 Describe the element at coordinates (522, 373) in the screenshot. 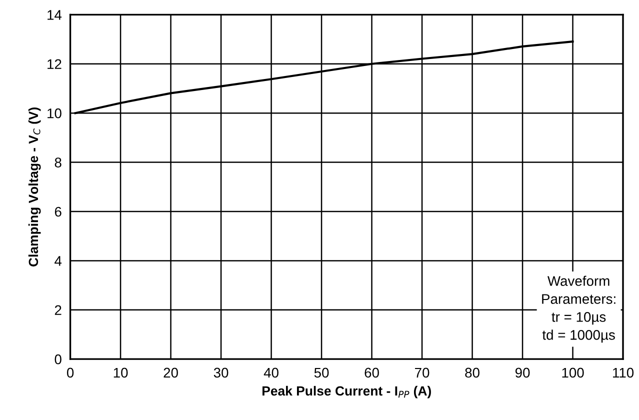

I see `x-tick-label: 90` at that location.